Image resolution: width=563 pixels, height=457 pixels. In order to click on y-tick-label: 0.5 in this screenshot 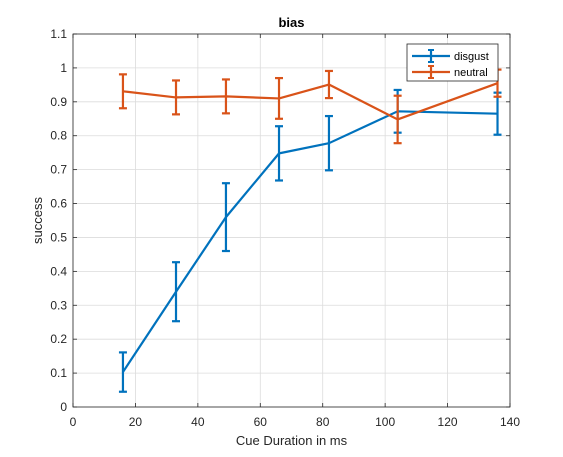, I will do `click(58, 237)`.